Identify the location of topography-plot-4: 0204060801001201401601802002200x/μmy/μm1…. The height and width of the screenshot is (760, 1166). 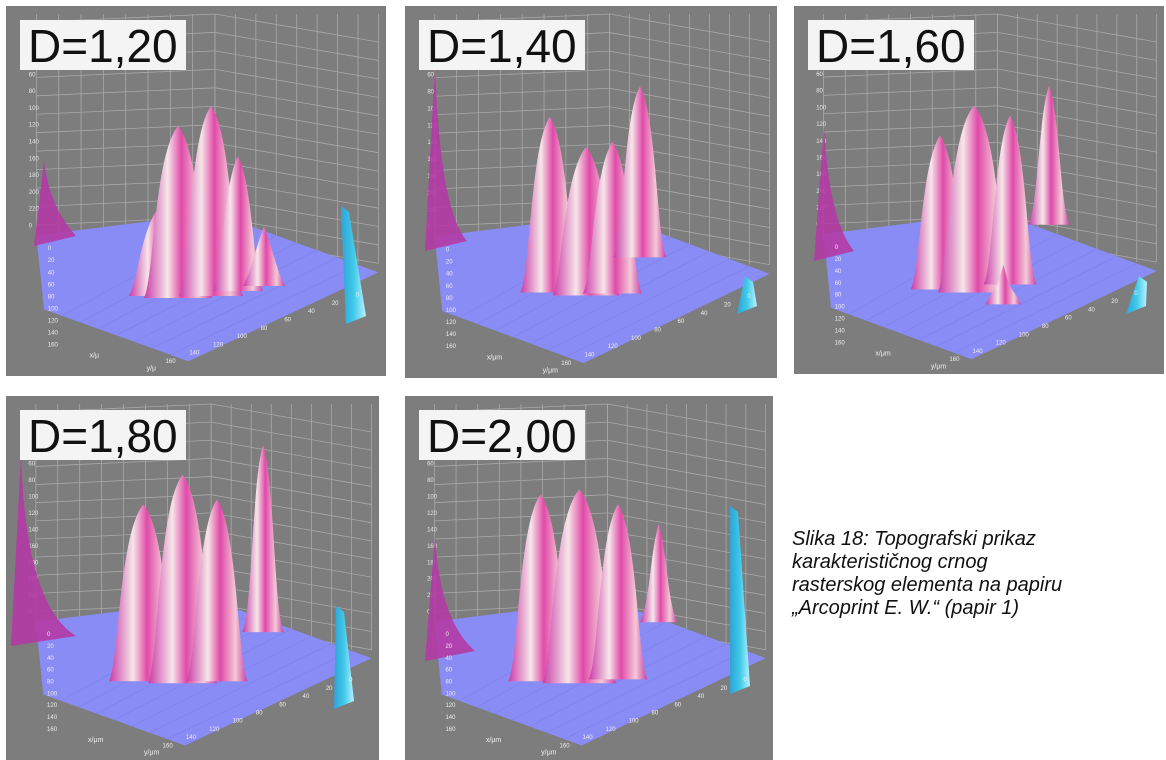
(191, 580).